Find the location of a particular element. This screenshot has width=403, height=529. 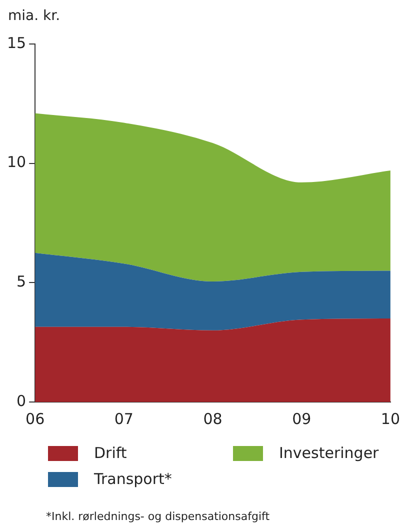

legend-label: Transport* is located at coordinates (133, 479).